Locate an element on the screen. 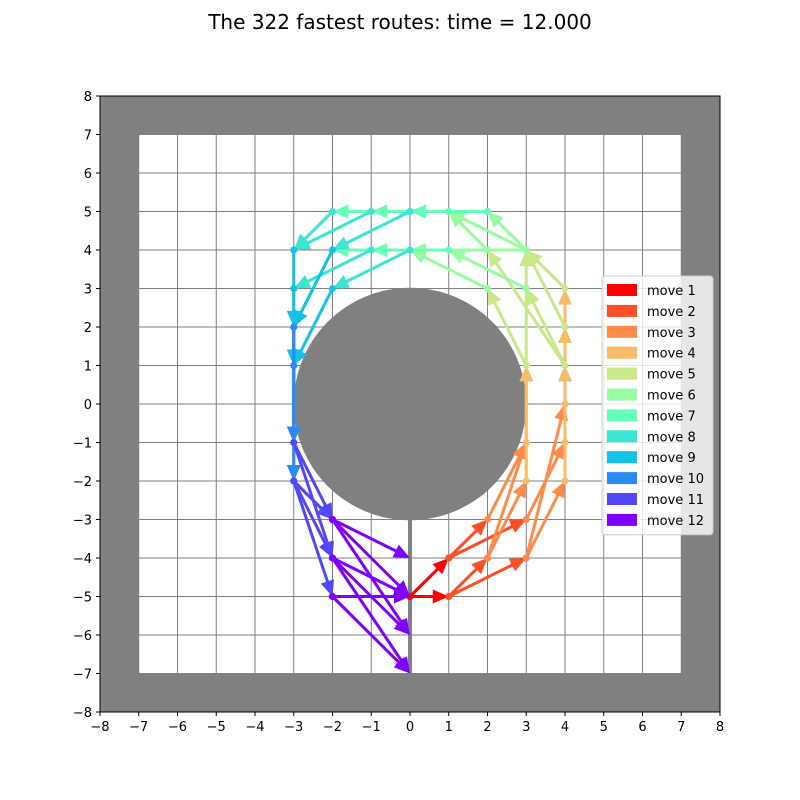  x-tick-label: −6 is located at coordinates (177, 727).